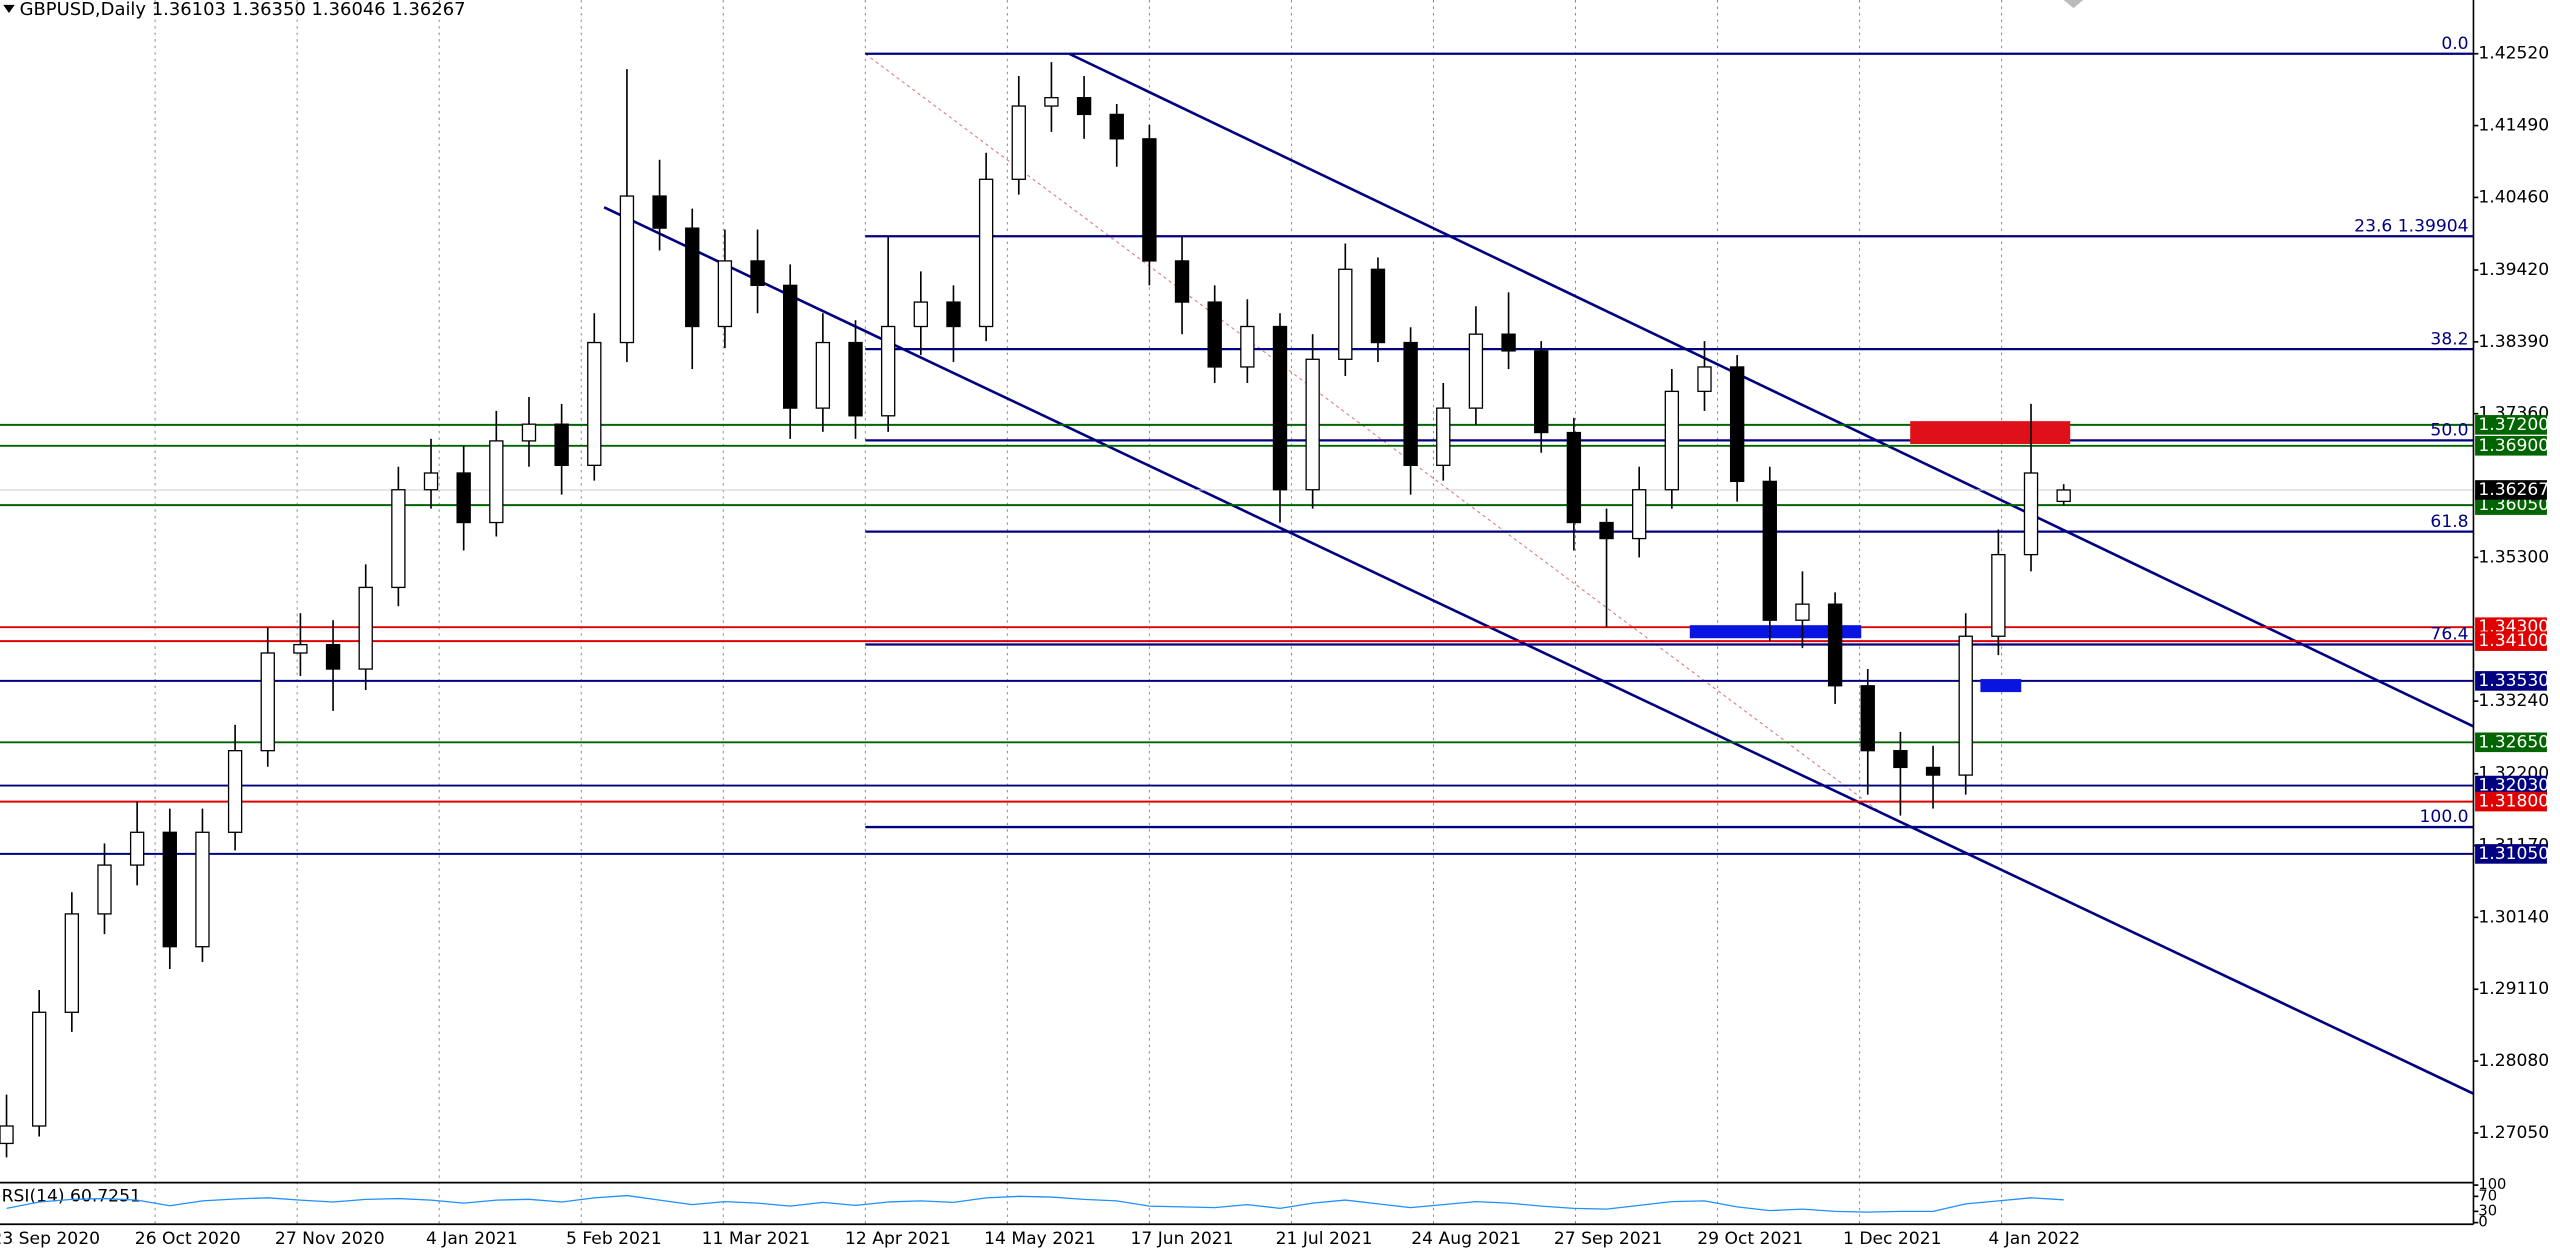 This screenshot has width=2560, height=1252. What do you see at coordinates (2513, 197) in the screenshot?
I see `y-tick-label: 1.40460` at bounding box center [2513, 197].